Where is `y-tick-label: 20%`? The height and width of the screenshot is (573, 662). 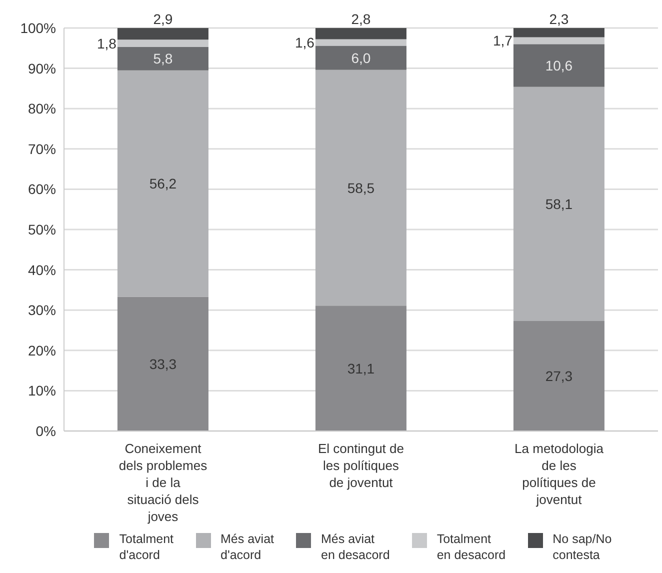 y-tick-label: 20% is located at coordinates (42, 350).